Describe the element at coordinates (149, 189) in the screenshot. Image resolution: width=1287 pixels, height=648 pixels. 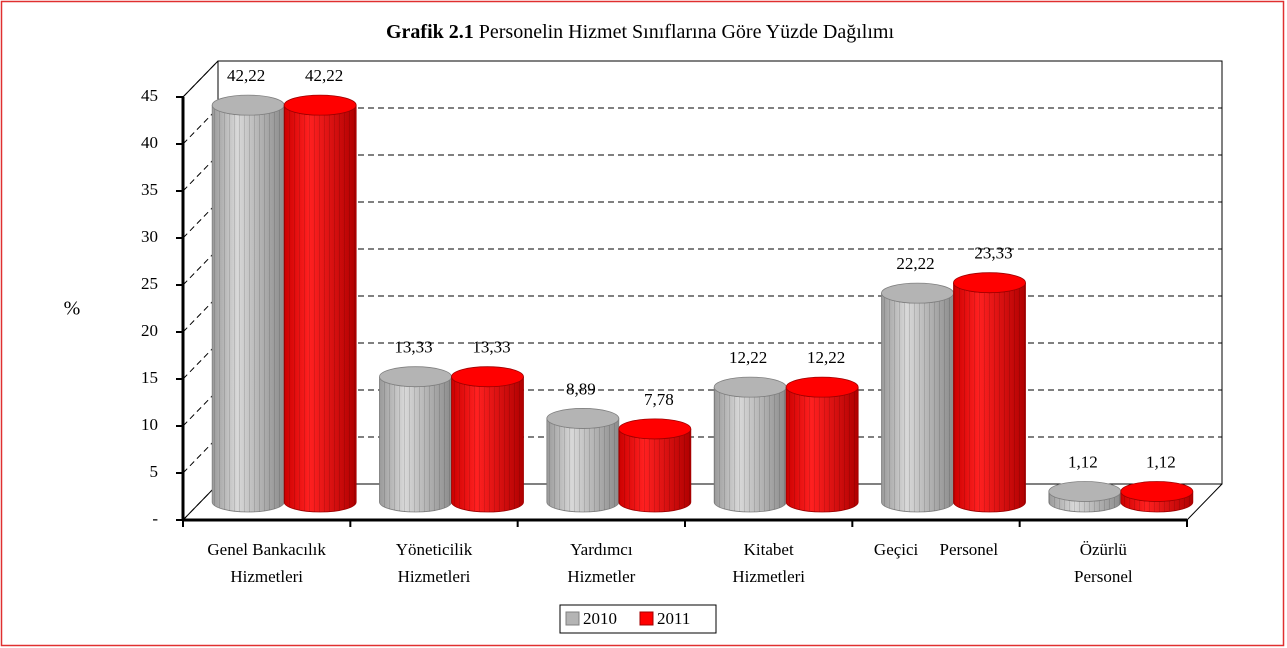
I see `y-tick-label: 35` at that location.